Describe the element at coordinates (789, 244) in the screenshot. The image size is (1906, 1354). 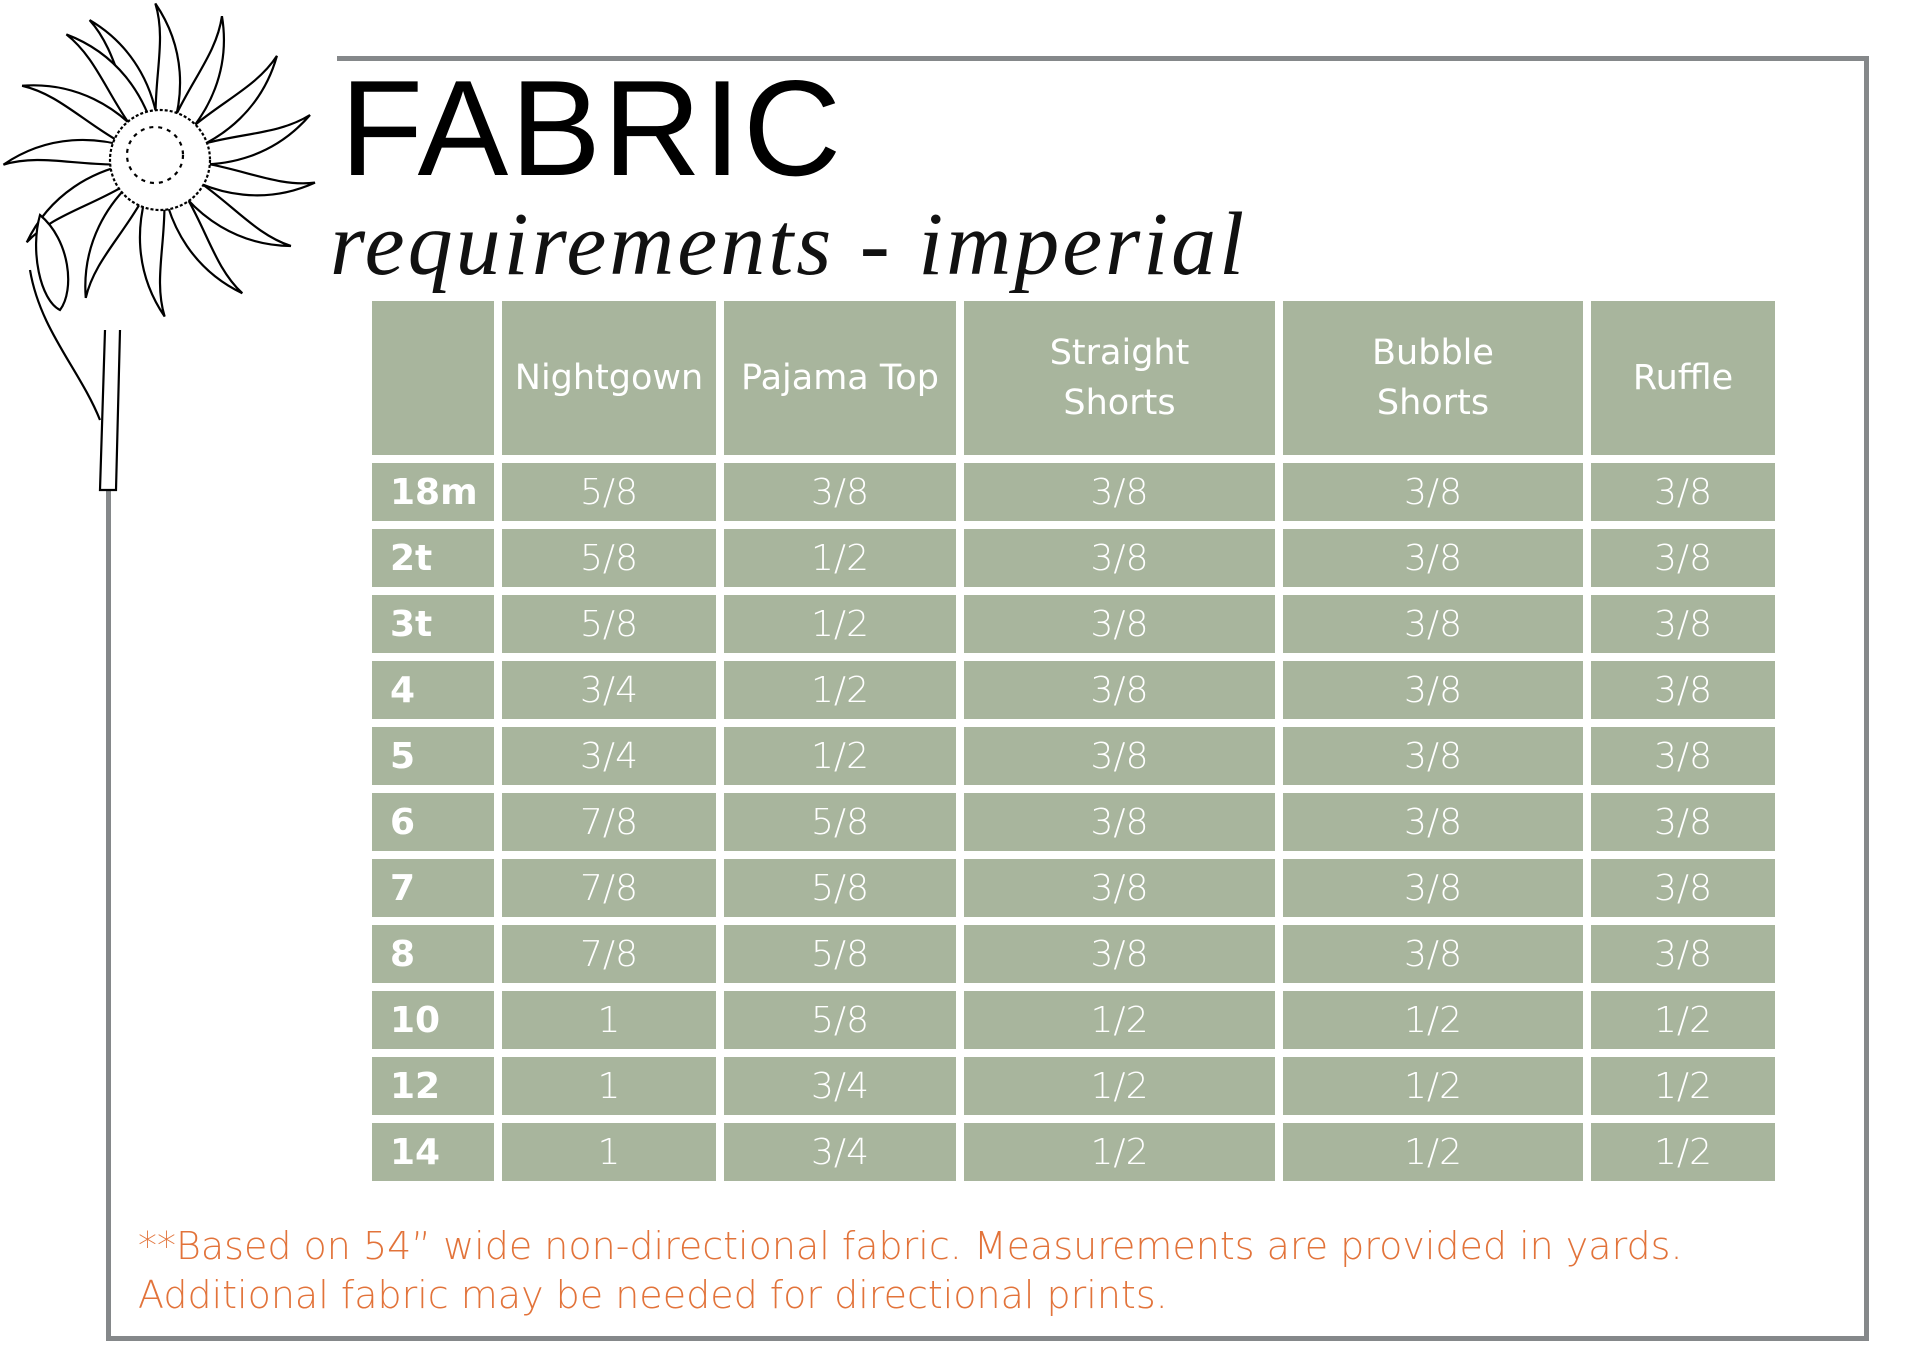
I see `page-subtitle: requirements - imperial` at that location.